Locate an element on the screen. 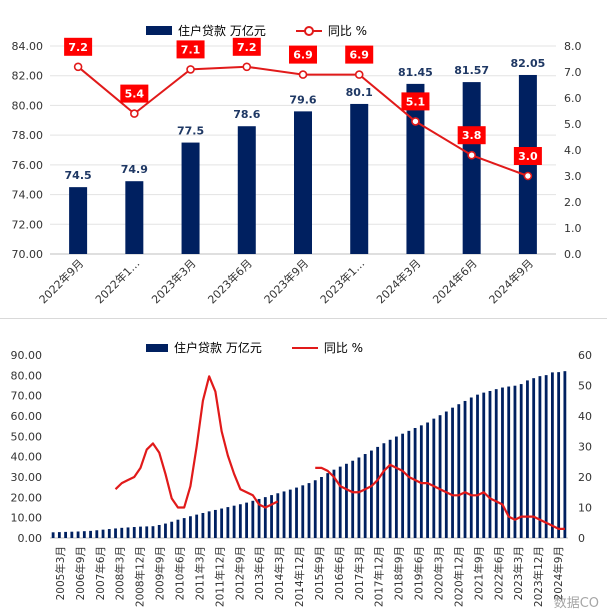 The height and width of the screenshot is (615, 607). yoy-label-text: 5.1 is located at coordinates (416, 101).